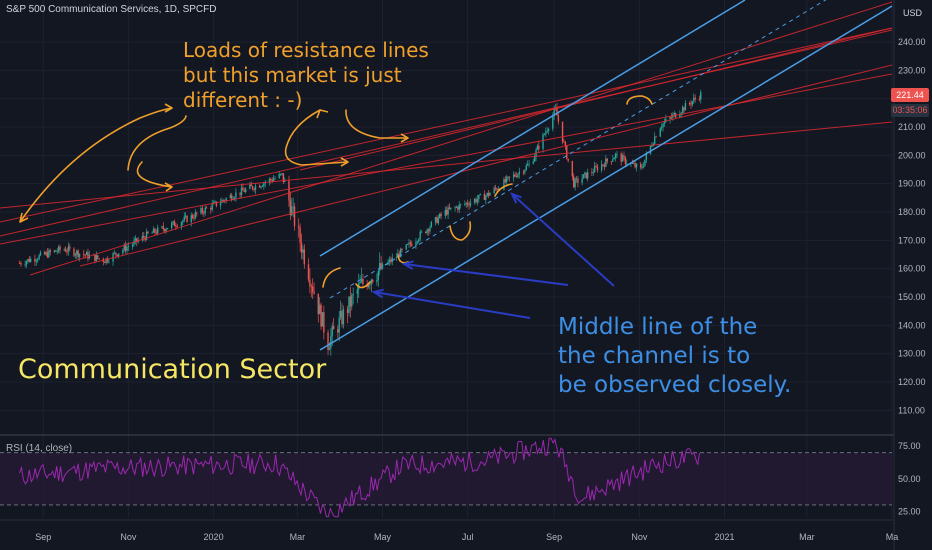 Image resolution: width=932 pixels, height=550 pixels. What do you see at coordinates (910, 95) in the screenshot?
I see `last-price-tag: 221.44` at bounding box center [910, 95].